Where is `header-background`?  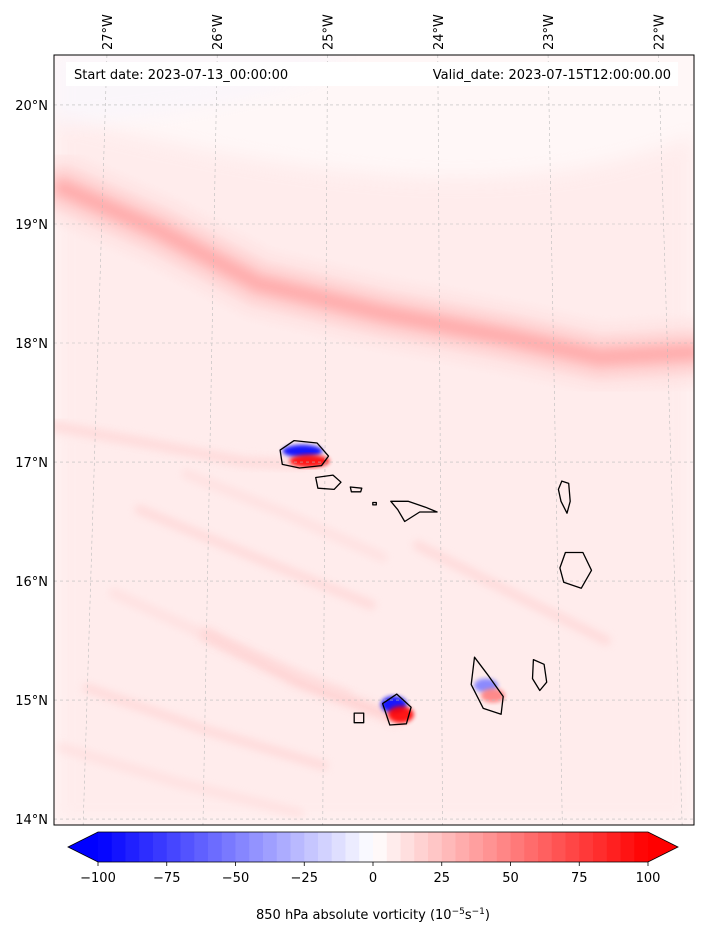
header-background is located at coordinates (372, 74).